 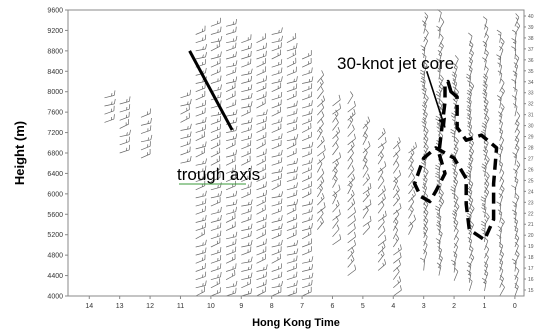 What do you see at coordinates (531, 236) in the screenshot?
I see `right-tick-label: 20` at bounding box center [531, 236].